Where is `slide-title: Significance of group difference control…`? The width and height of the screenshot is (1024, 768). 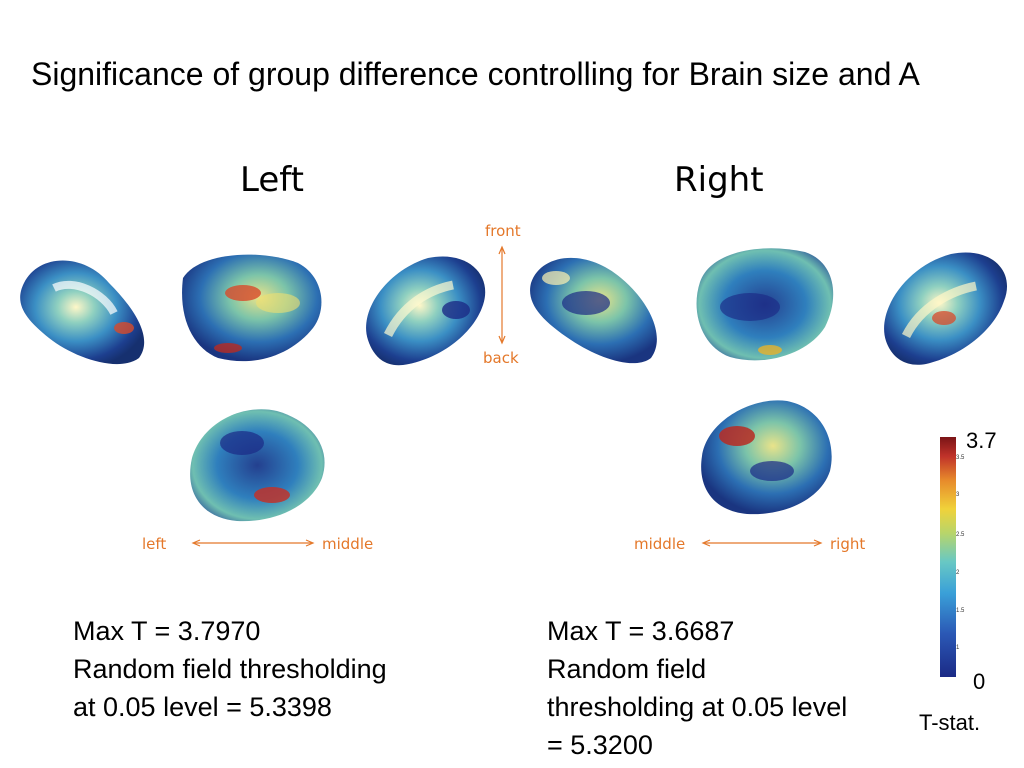
slide-title: Significance of group difference control… is located at coordinates (475, 74).